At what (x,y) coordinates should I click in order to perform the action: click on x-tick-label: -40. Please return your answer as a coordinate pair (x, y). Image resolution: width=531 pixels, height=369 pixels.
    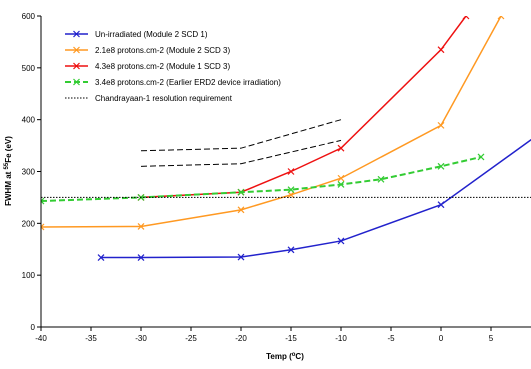
    Looking at the image, I should click on (41, 338).